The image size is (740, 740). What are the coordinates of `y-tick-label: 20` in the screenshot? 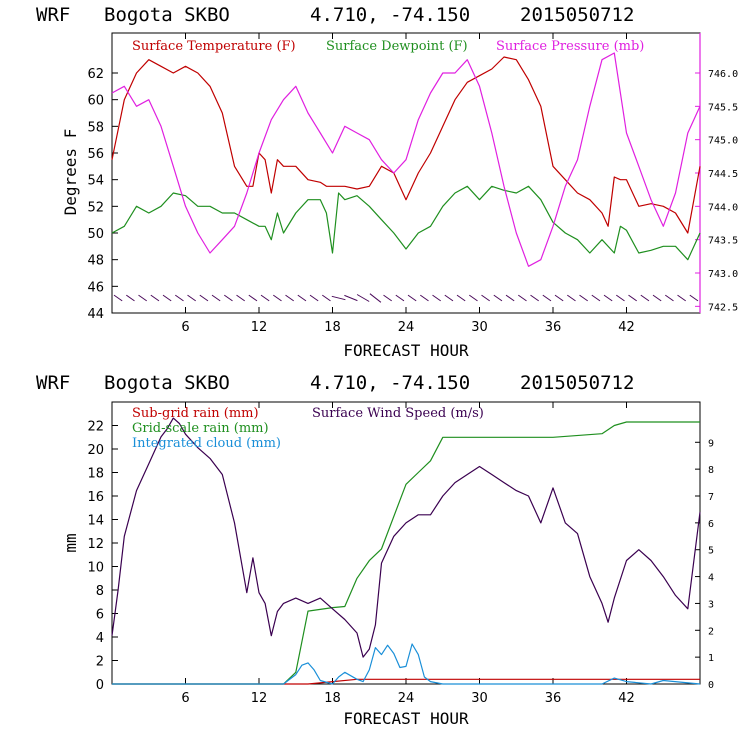 It's located at (95, 450).